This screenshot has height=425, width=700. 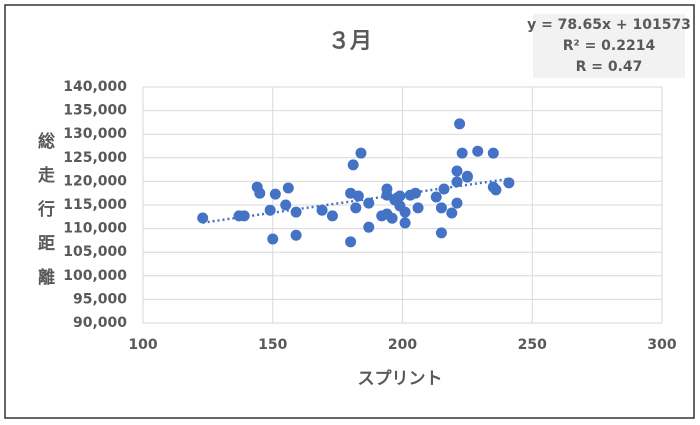 What do you see at coordinates (95, 158) in the screenshot?
I see `y-tick-label: 125,000` at bounding box center [95, 158].